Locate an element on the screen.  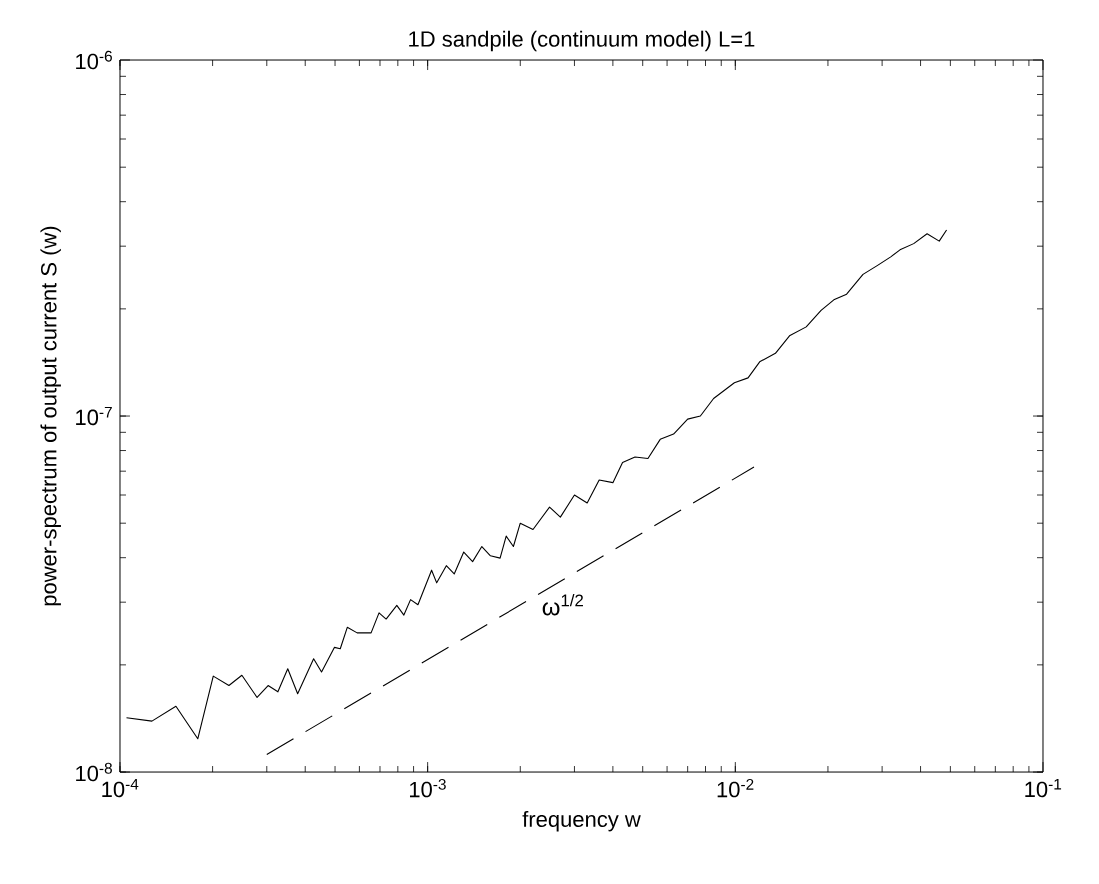
x-tick-label: 10$^{-2}$ is located at coordinates (735, 788).